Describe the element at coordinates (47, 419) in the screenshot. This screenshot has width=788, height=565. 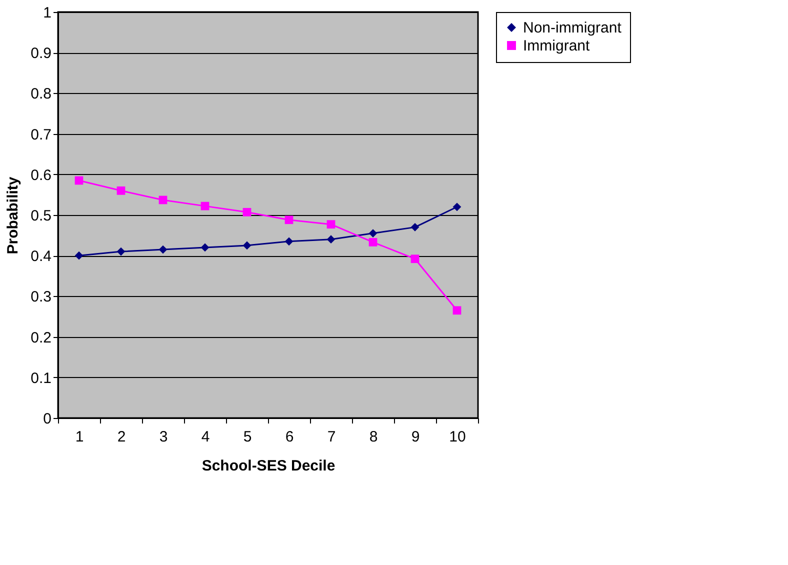
I see `y-tick-label: 0` at that location.